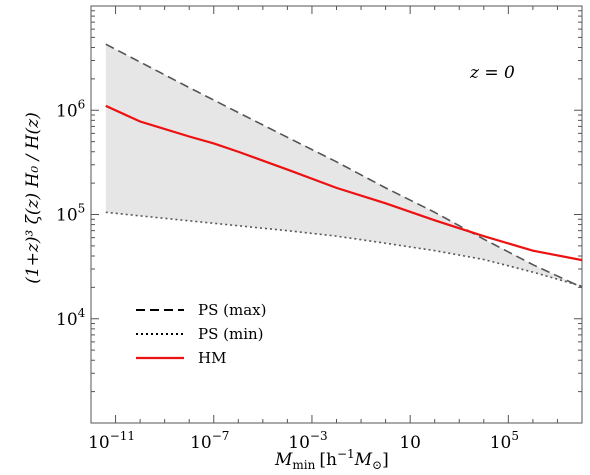 This screenshot has height=475, width=590. Describe the element at coordinates (209, 441) in the screenshot. I see `x-tick-label: 10⁻⁷` at that location.